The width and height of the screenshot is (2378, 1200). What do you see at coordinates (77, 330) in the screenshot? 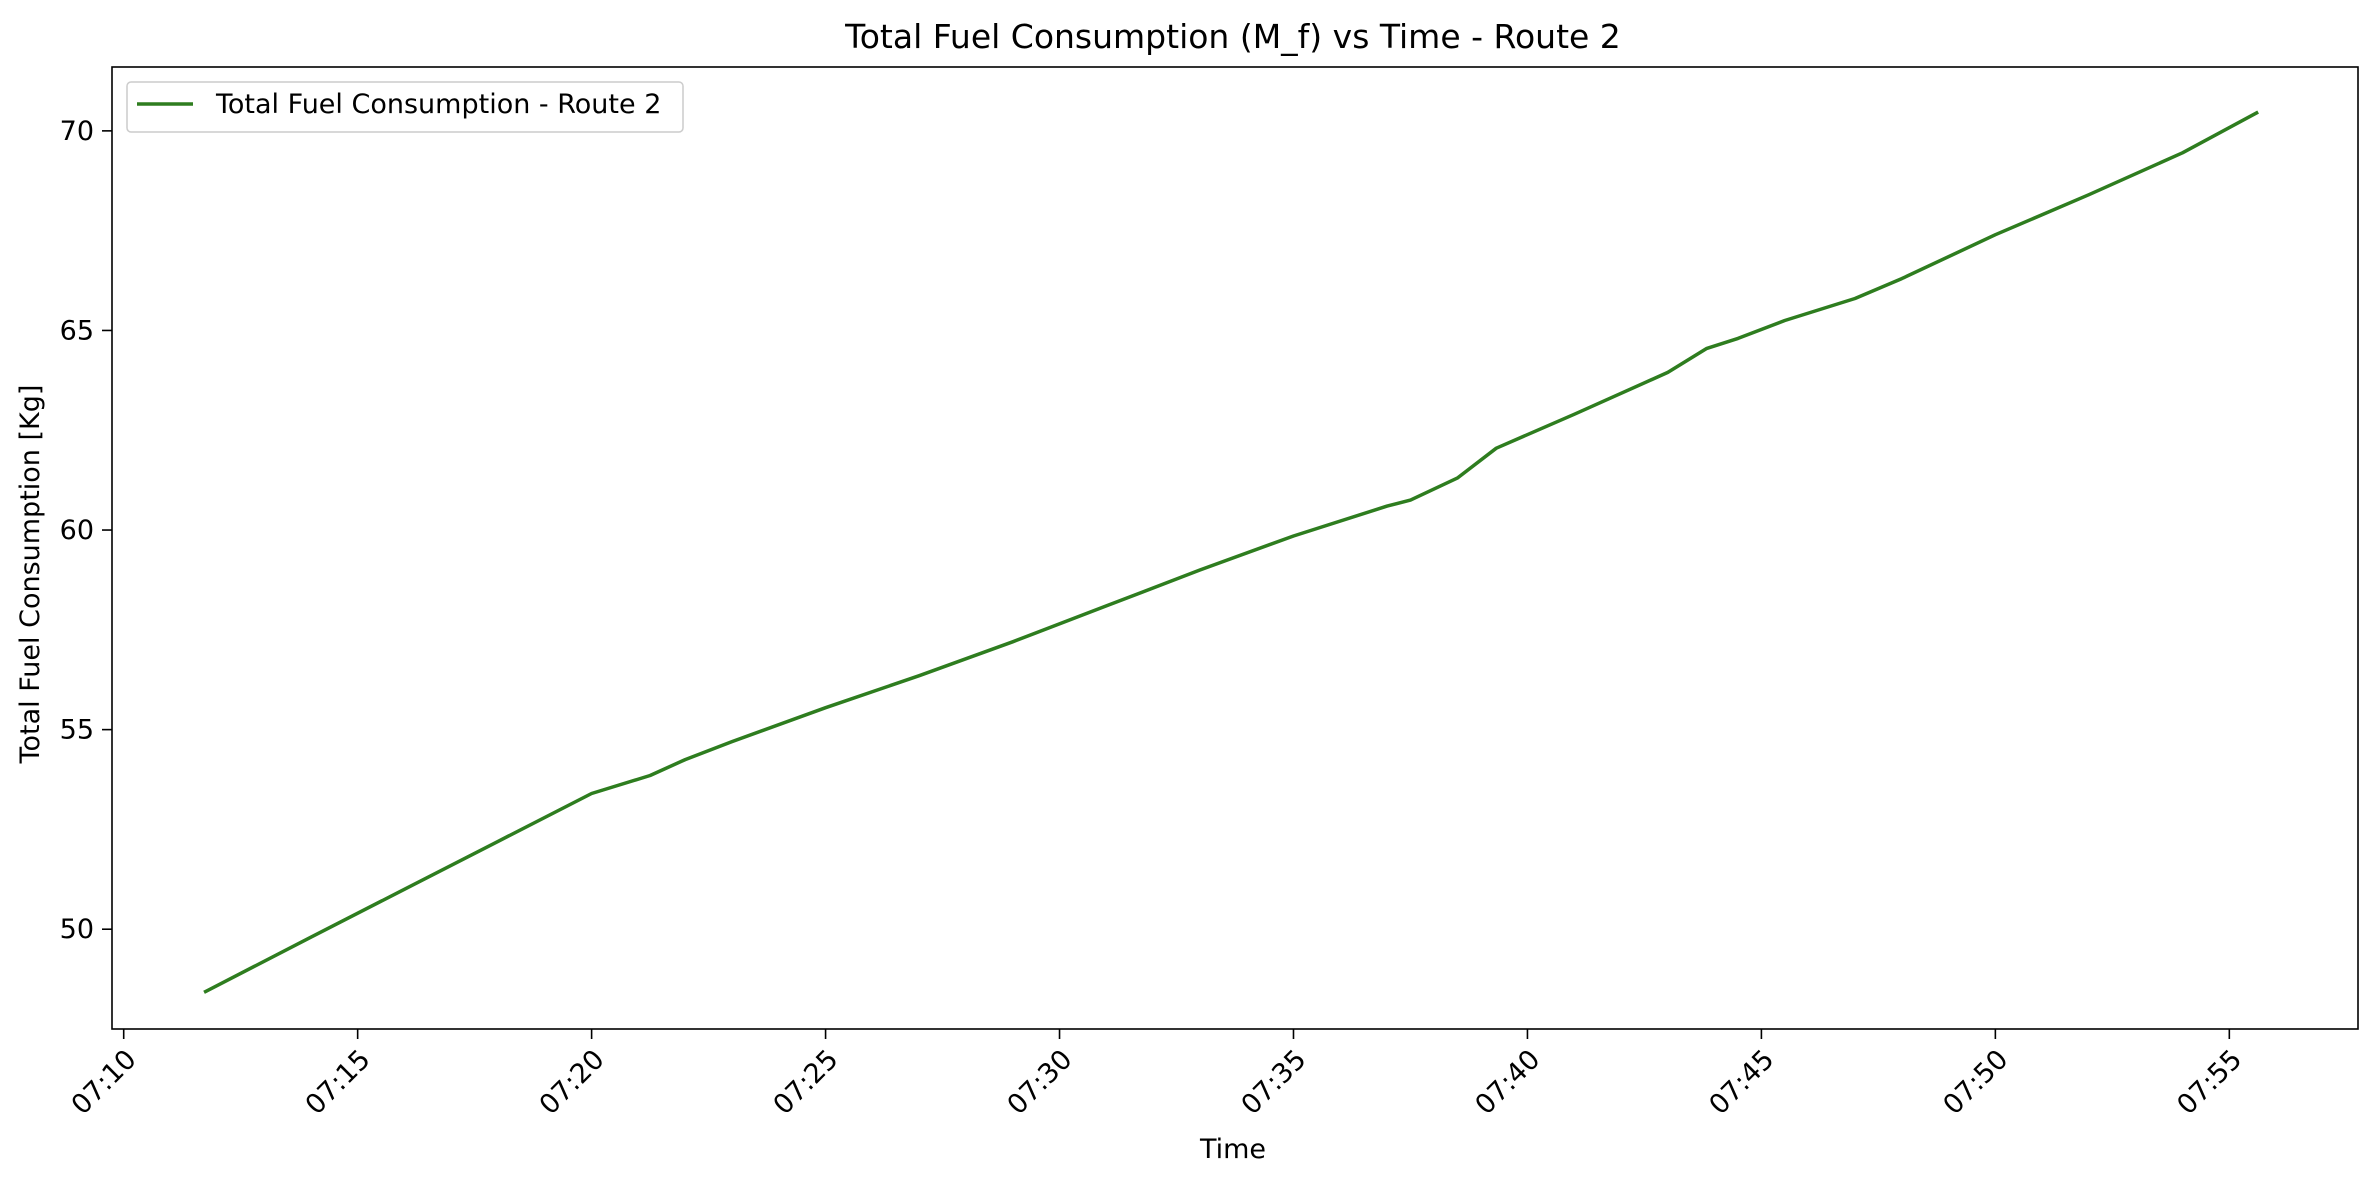
I see `y-tick-label: 65` at bounding box center [77, 330].